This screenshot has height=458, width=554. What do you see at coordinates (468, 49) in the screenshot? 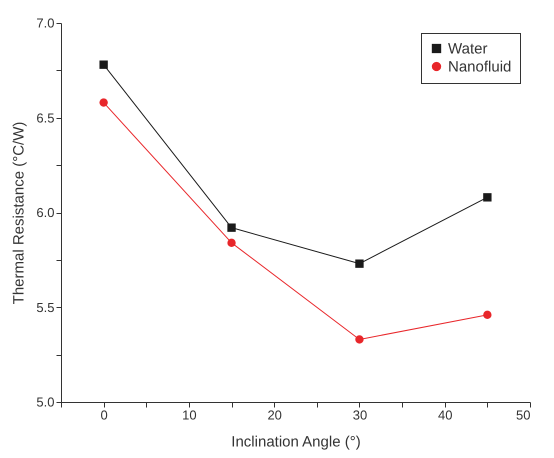
I see `legend-label: Water` at bounding box center [468, 49].